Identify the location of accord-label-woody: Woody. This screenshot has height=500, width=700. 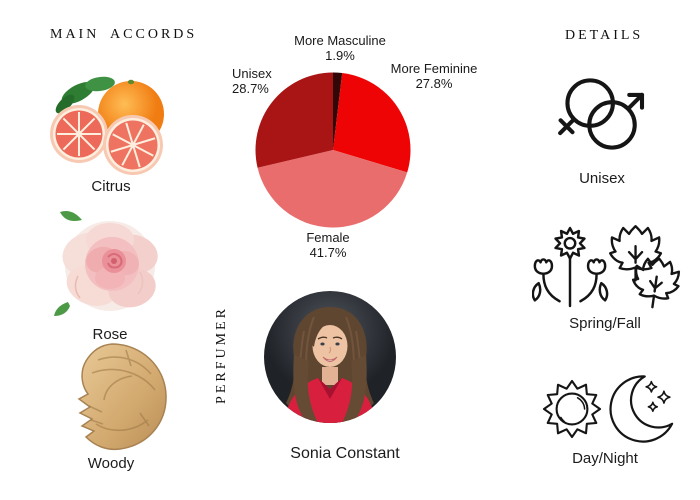
(111, 463).